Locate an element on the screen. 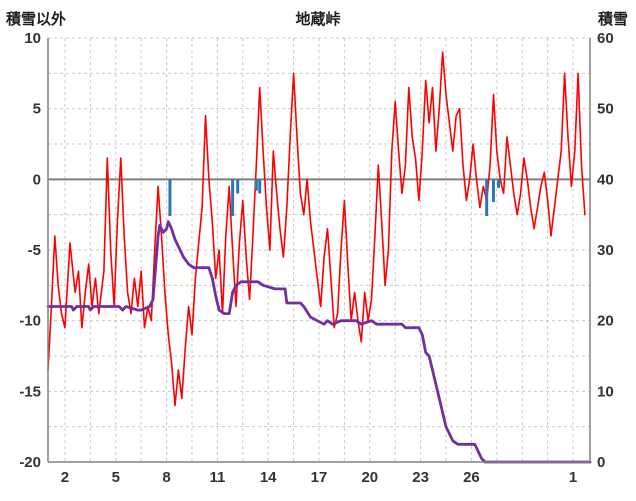  x-tick-label: 11 is located at coordinates (217, 477).